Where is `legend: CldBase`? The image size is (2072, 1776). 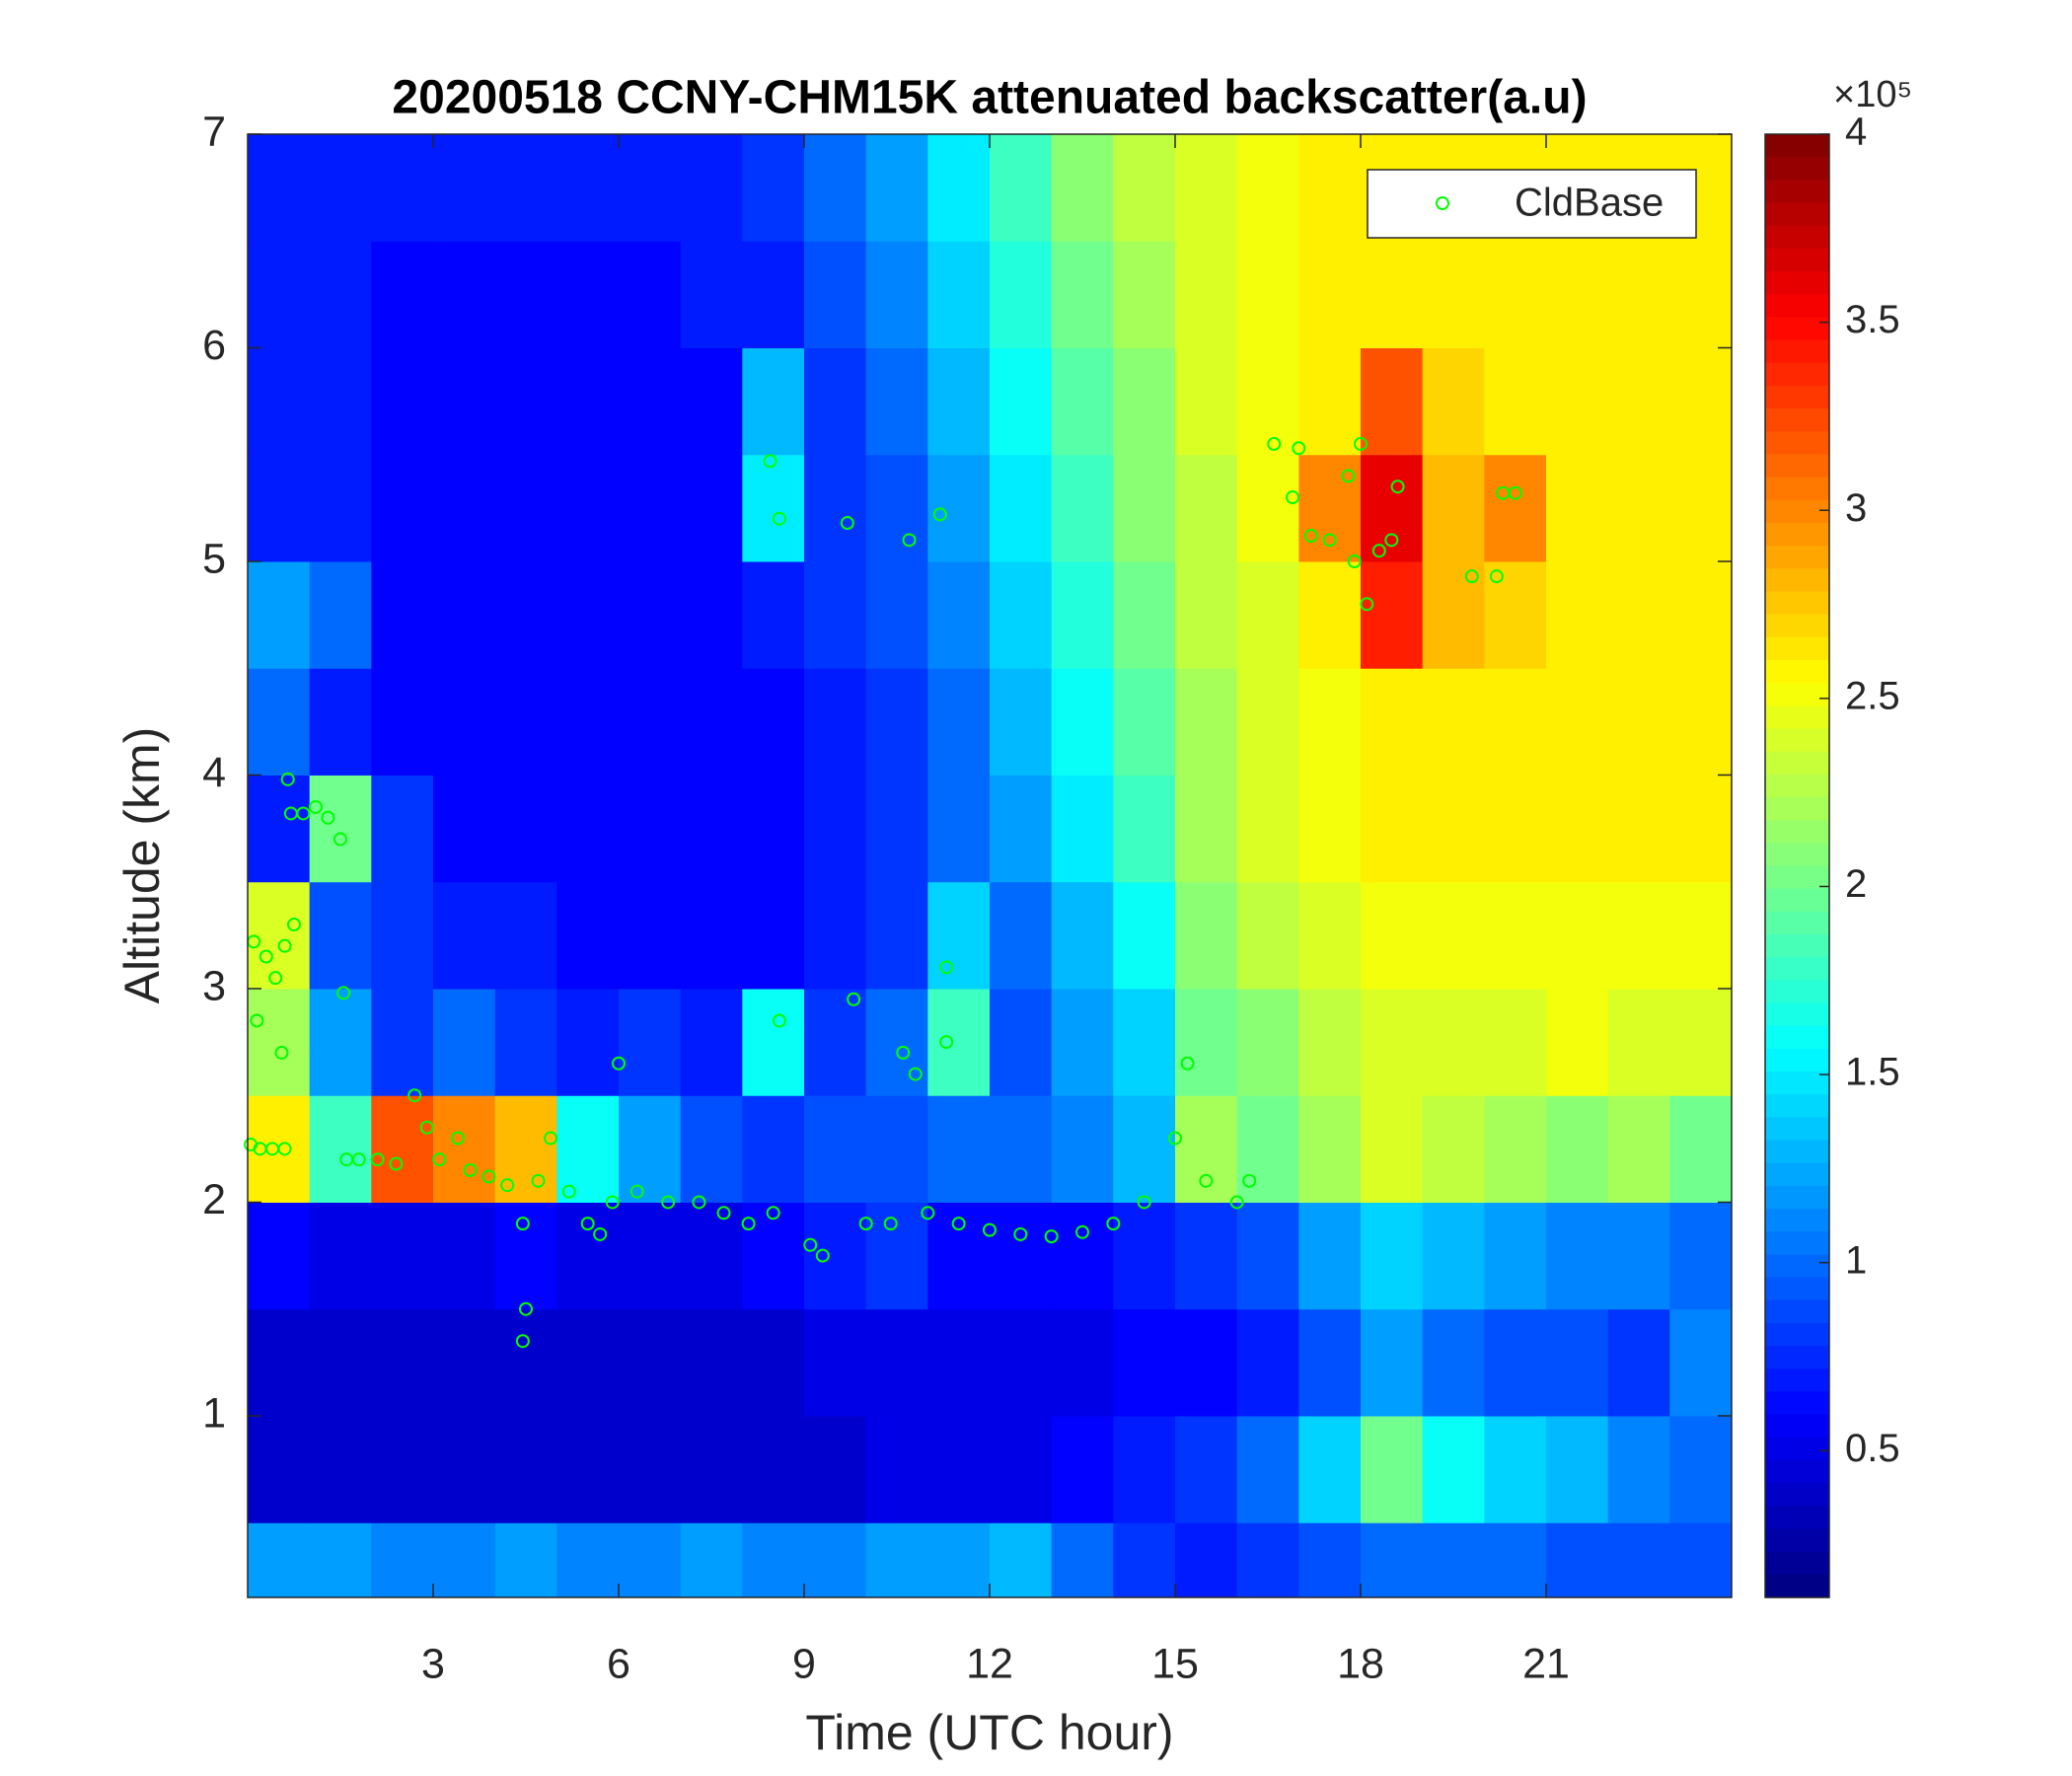 legend: CldBase is located at coordinates (1532, 204).